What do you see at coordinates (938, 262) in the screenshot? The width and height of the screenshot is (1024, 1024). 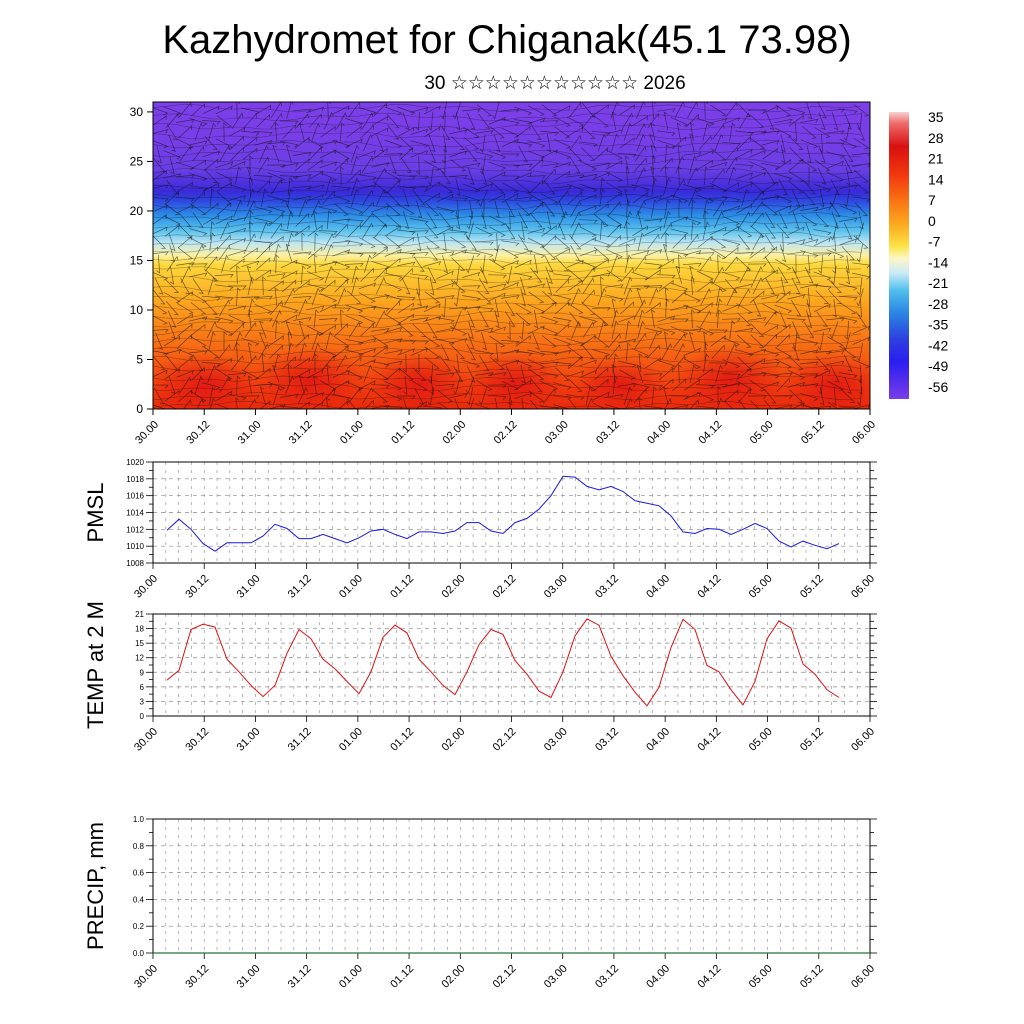 I see `colorbar-label: -14` at bounding box center [938, 262].